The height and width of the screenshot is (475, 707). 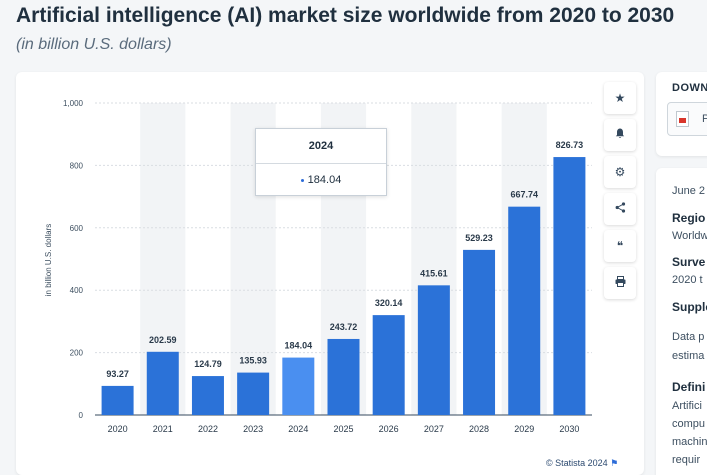 What do you see at coordinates (687, 280) in the screenshot?
I see `survey-value: 2020 t` at bounding box center [687, 280].